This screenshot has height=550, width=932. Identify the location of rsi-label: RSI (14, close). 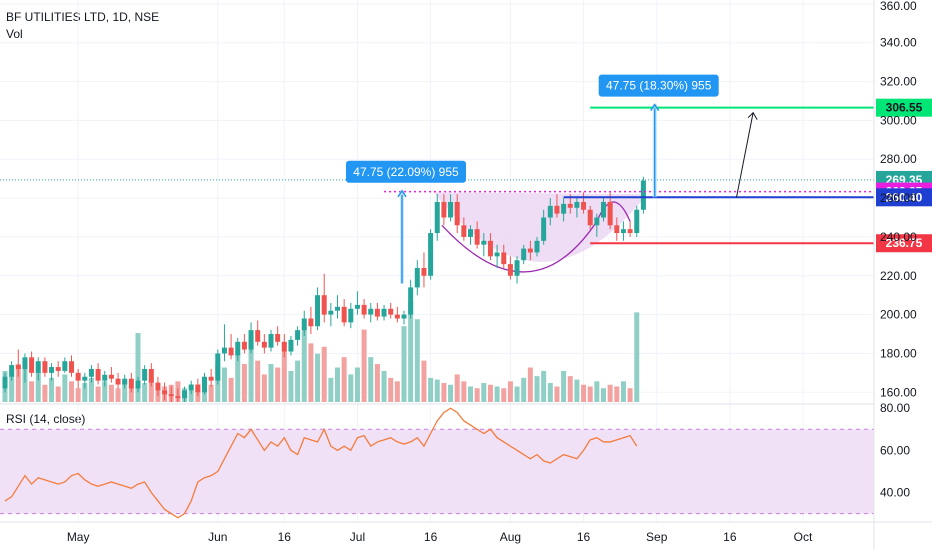
(46, 419).